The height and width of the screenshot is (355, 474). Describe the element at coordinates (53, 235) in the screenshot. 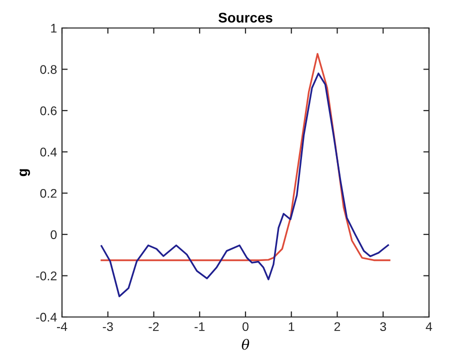

I see `y-tick-label: 0` at that location.